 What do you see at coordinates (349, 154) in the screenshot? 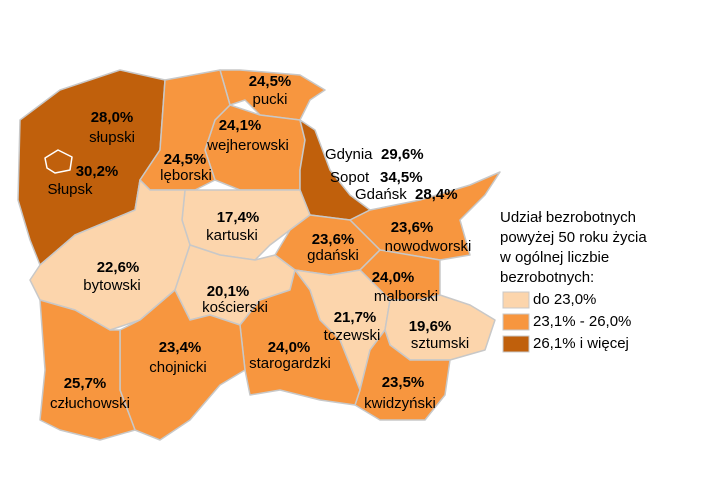
I see `city-name: Gdynia` at bounding box center [349, 154].